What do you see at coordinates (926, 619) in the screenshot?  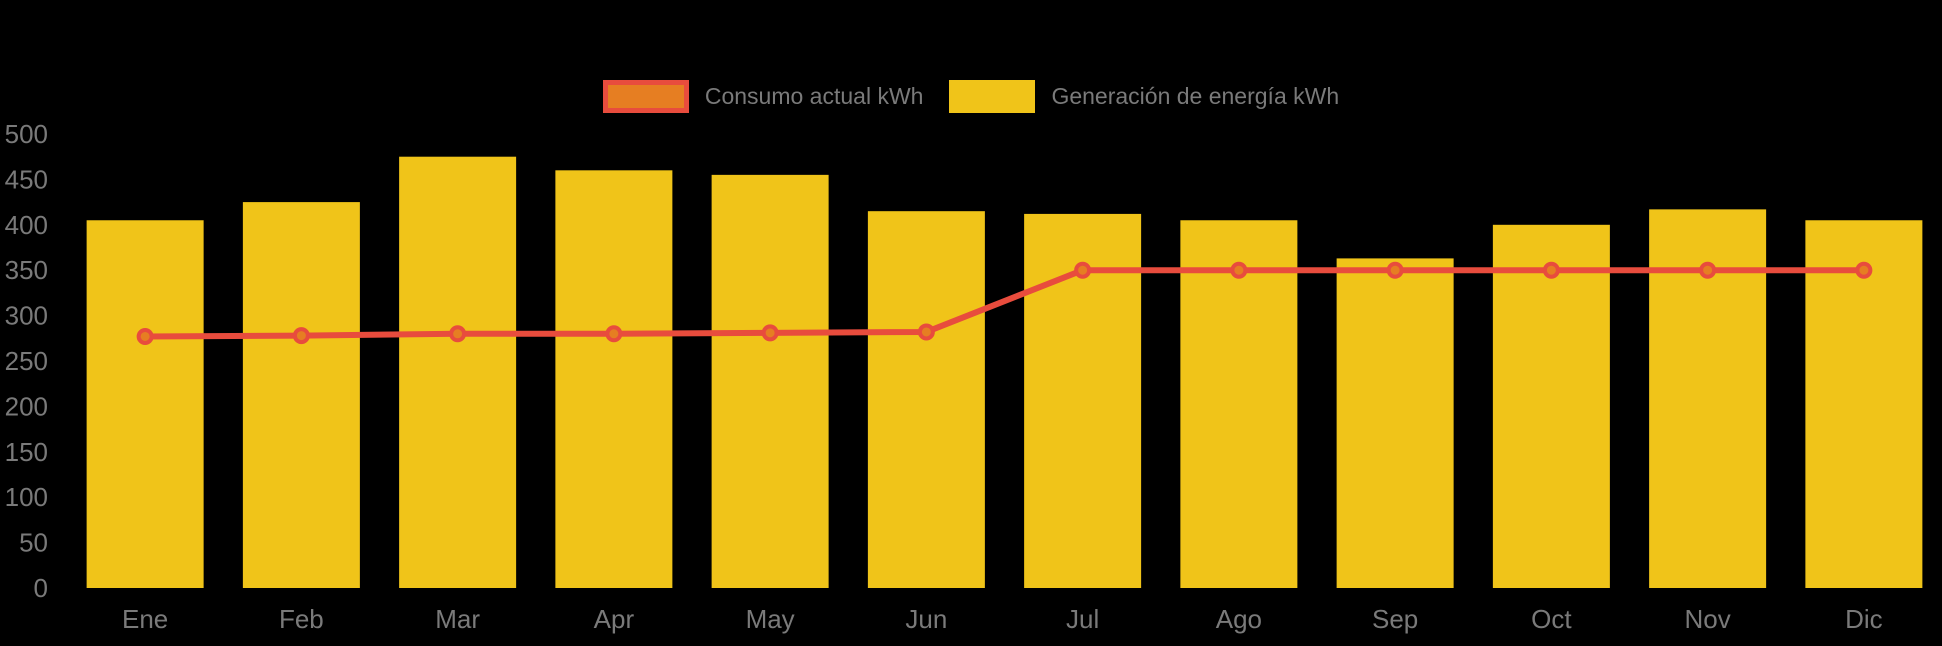 I see `x-axis-label-Jun: Jun` at bounding box center [926, 619].